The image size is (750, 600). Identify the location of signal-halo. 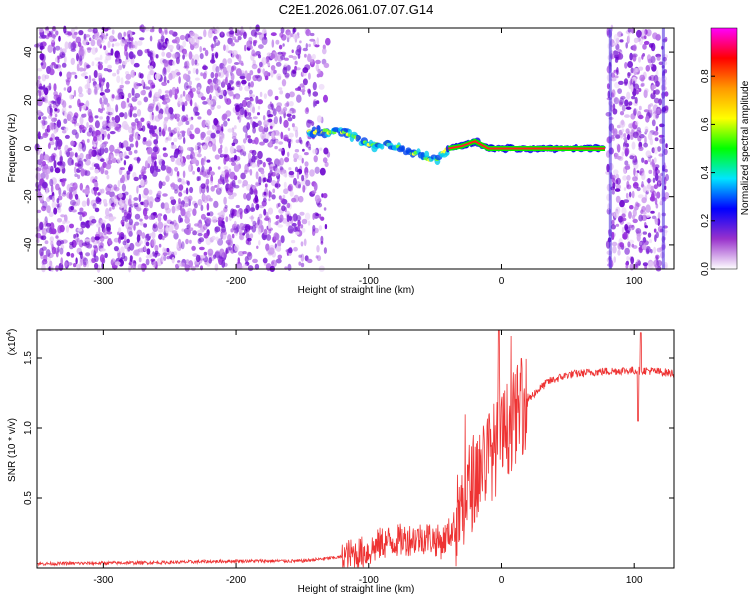
(403, 148).